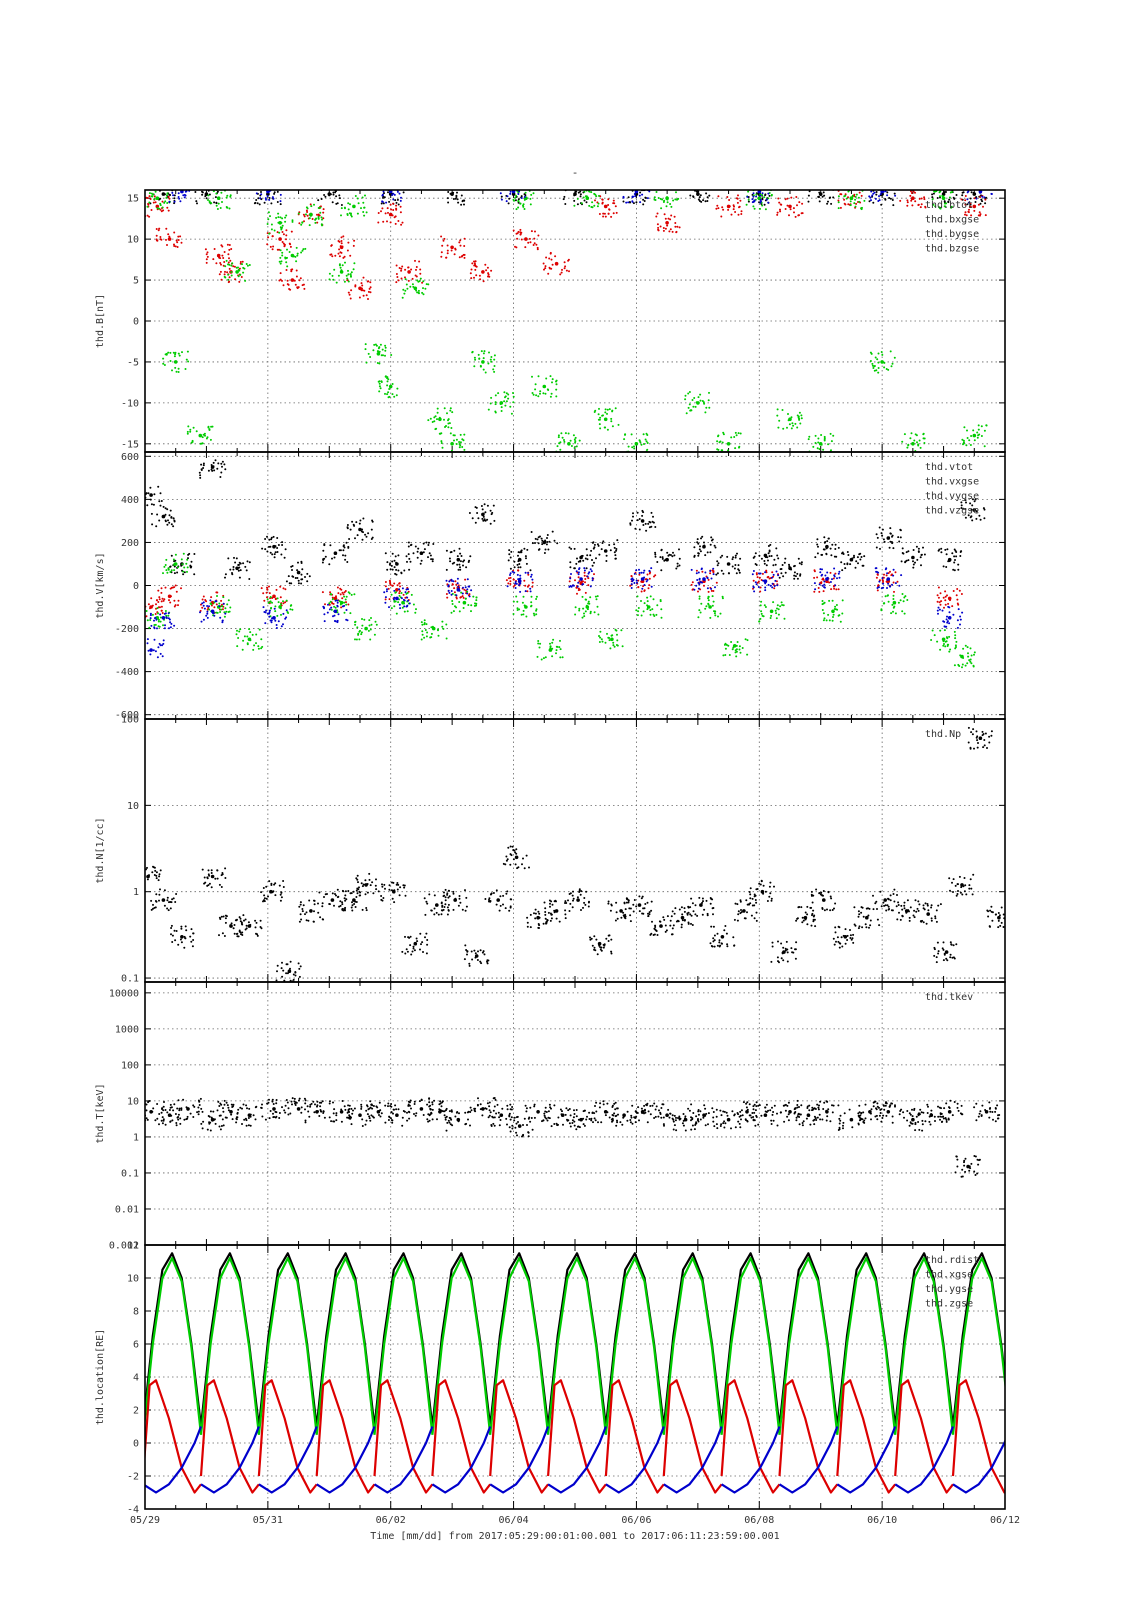 Image resolution: width=1131 pixels, height=1605 pixels. I want to click on y-tick-label: 100, so click(130, 720).